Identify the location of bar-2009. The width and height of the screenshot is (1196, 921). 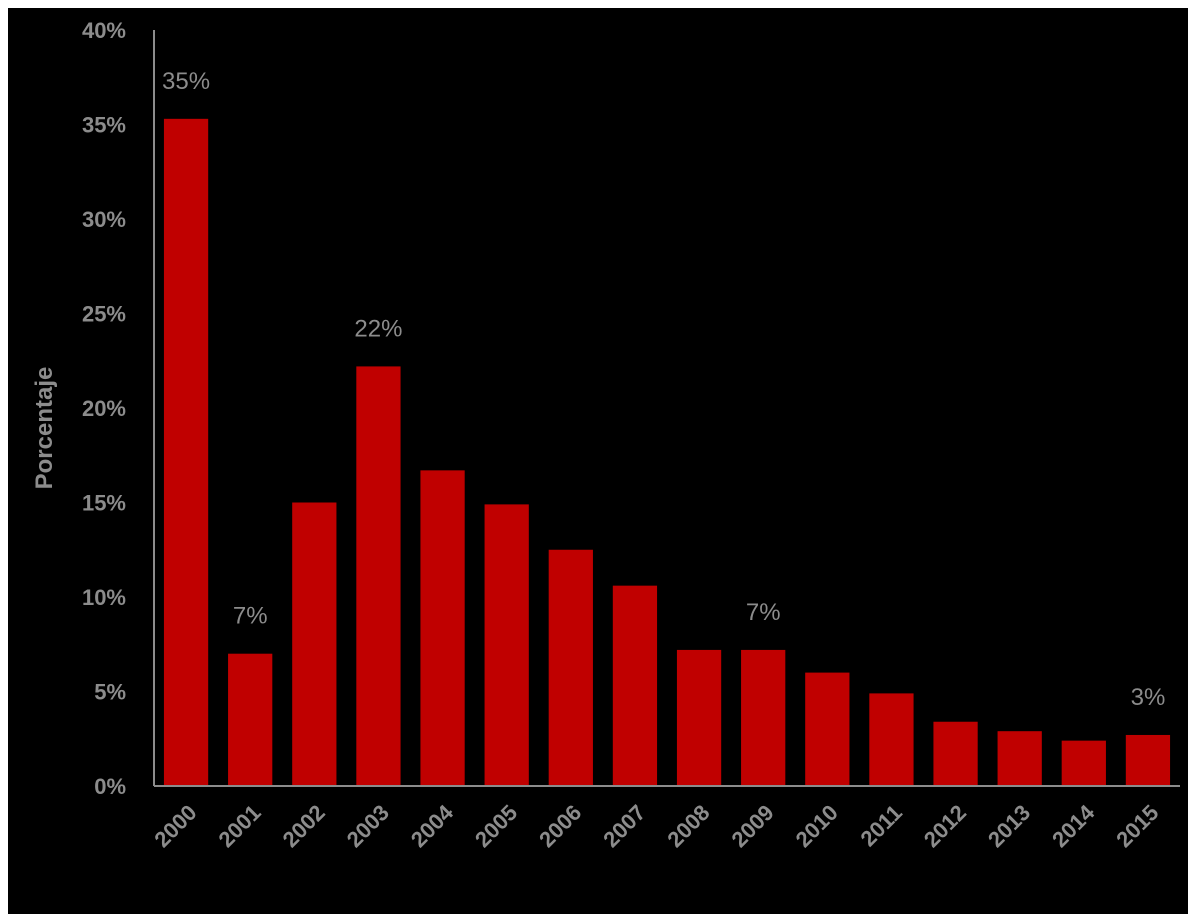
(763, 717).